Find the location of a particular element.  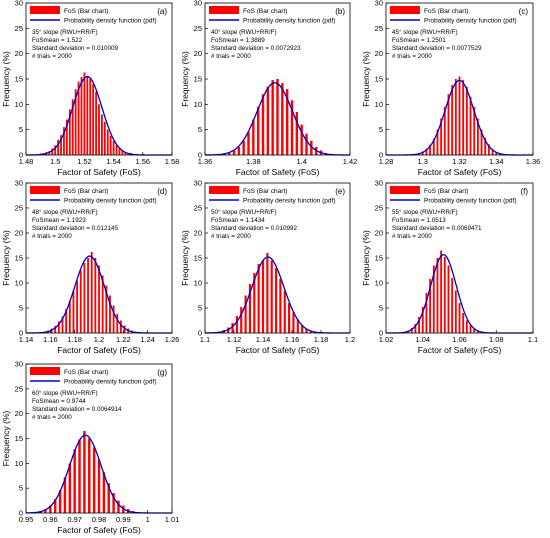

annotation-text: 60° slope (RWU+RR/F) is located at coordinates (65, 393).